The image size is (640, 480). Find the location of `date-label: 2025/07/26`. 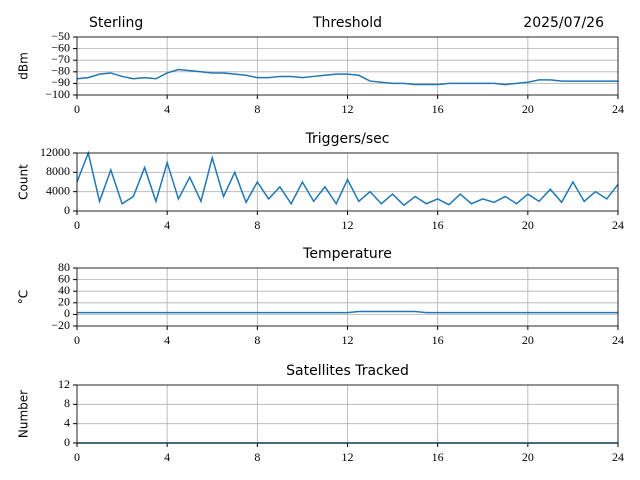

date-label: 2025/07/26 is located at coordinates (563, 23).